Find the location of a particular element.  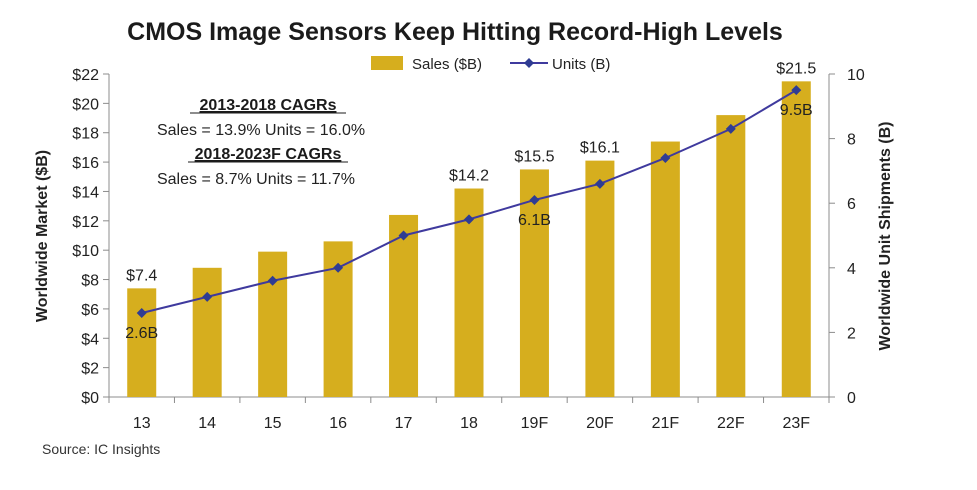

y2-axis-ticks: 0 2 4 6 8 10 is located at coordinates (847, 237).